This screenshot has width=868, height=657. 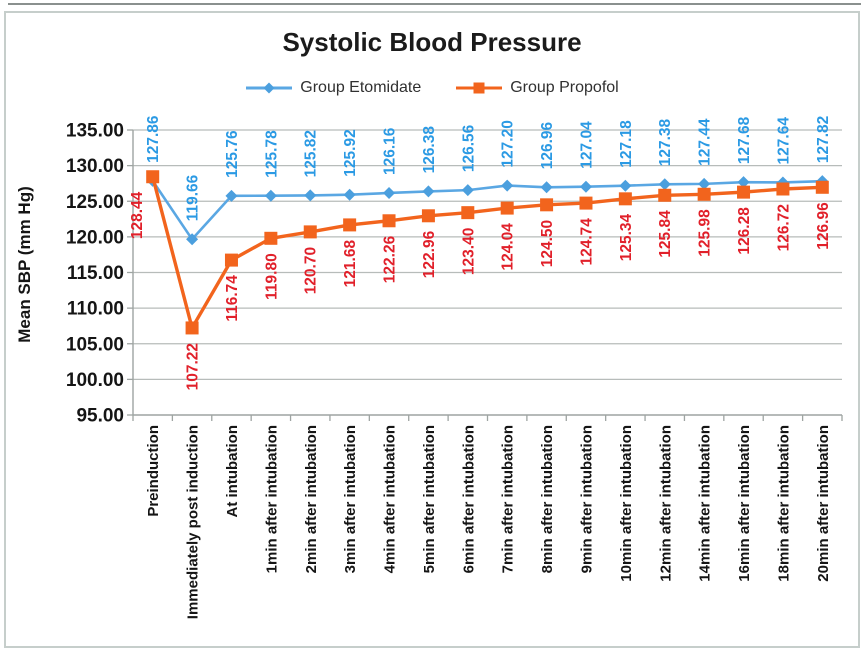 I want to click on x-tick-label: Preinduction, so click(x=153, y=471).